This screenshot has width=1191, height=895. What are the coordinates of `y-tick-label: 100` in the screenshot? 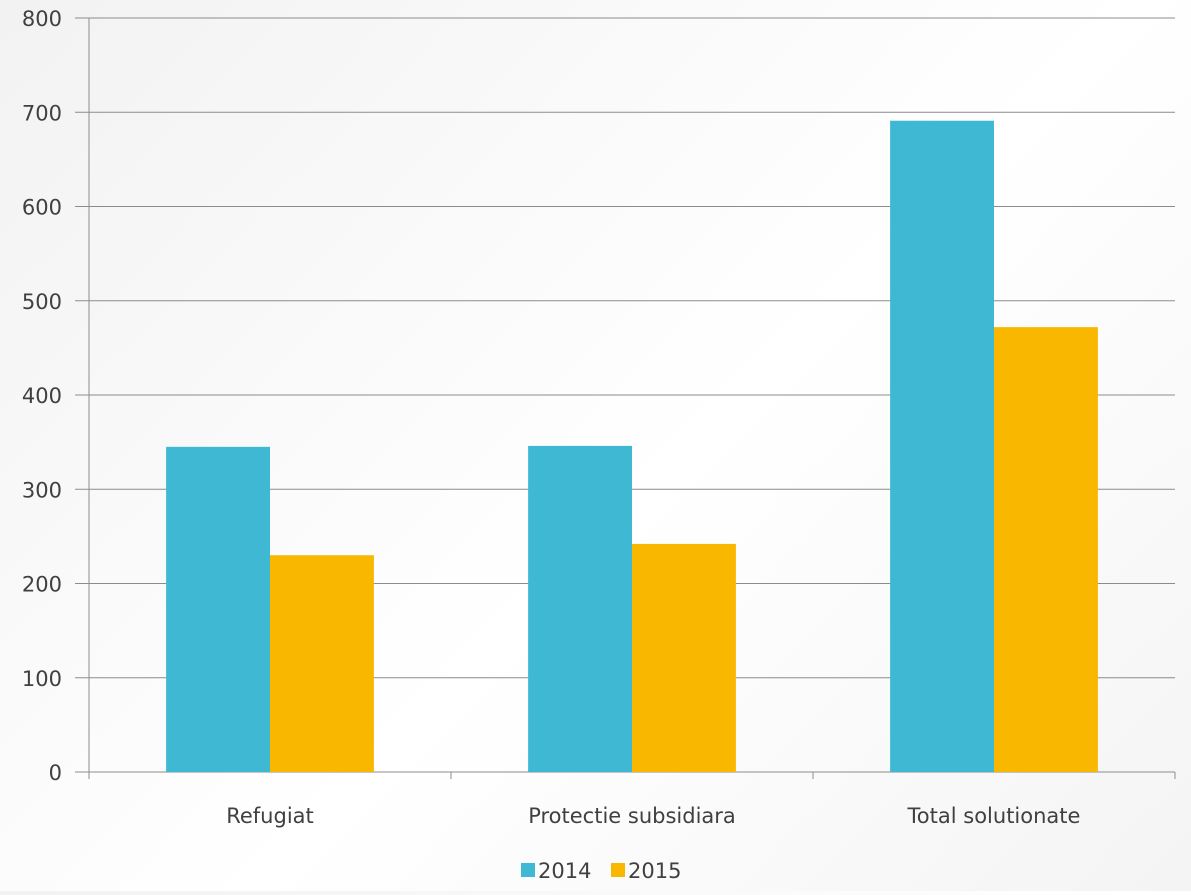 It's located at (42, 679).